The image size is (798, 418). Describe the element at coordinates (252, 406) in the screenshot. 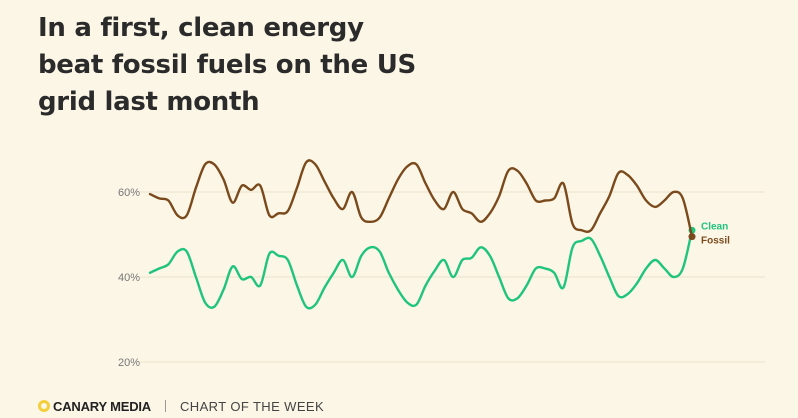

I see `footer-tagline: CHART OF THE WEEK` at that location.